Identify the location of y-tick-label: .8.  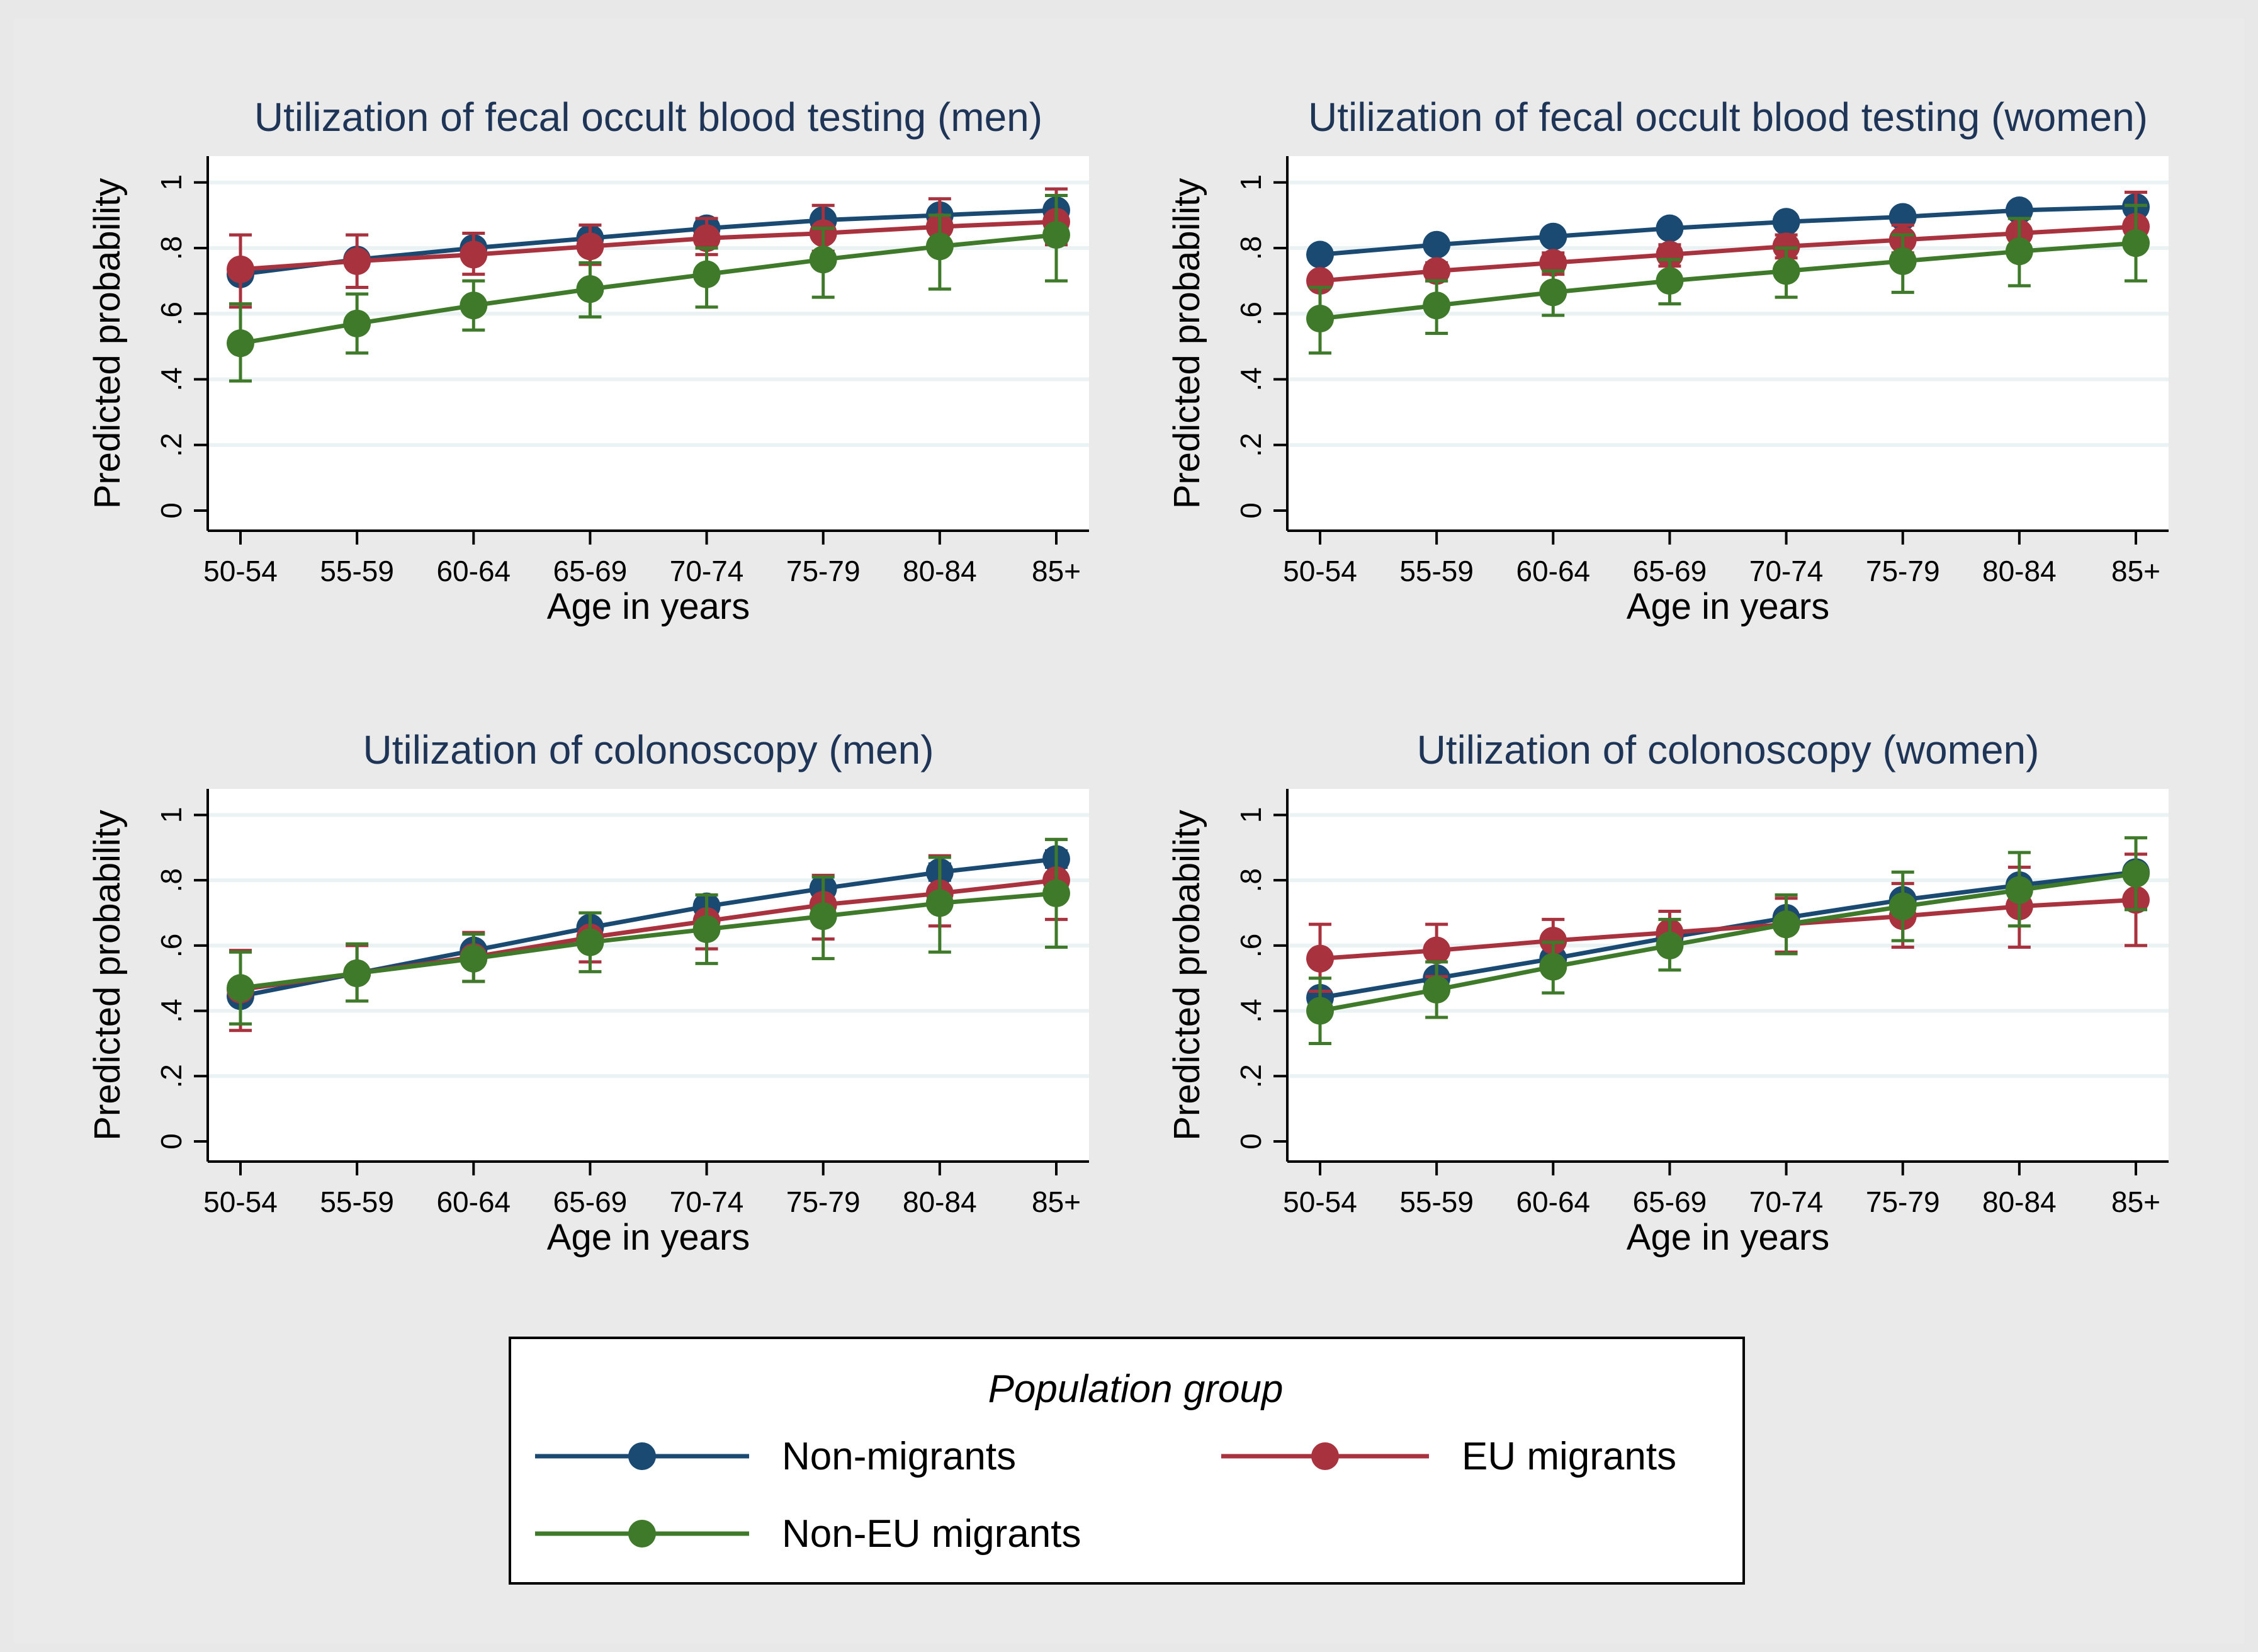
(171, 880).